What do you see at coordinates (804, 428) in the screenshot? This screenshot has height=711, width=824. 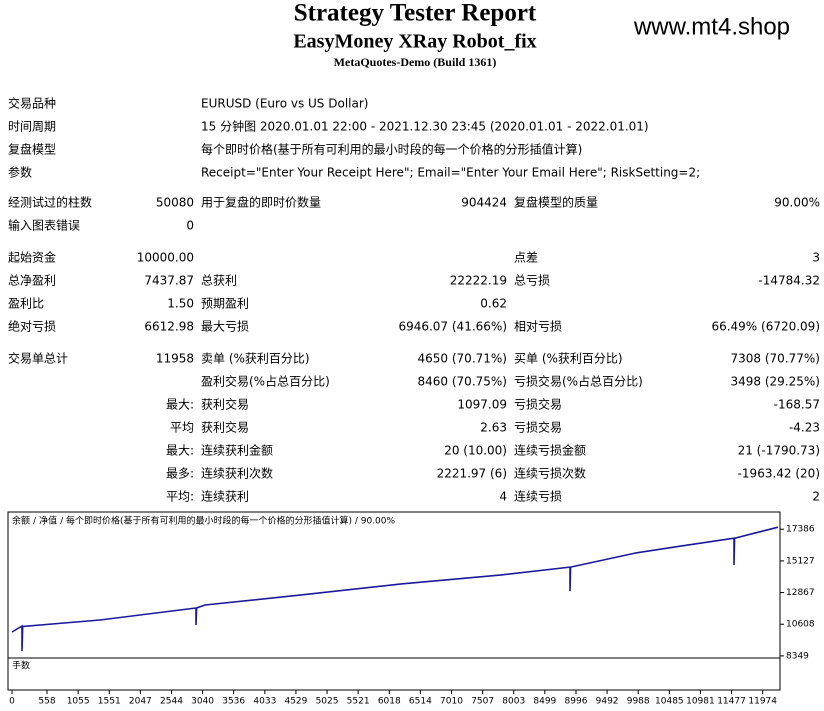 I see `table-cell: -4.23` at bounding box center [804, 428].